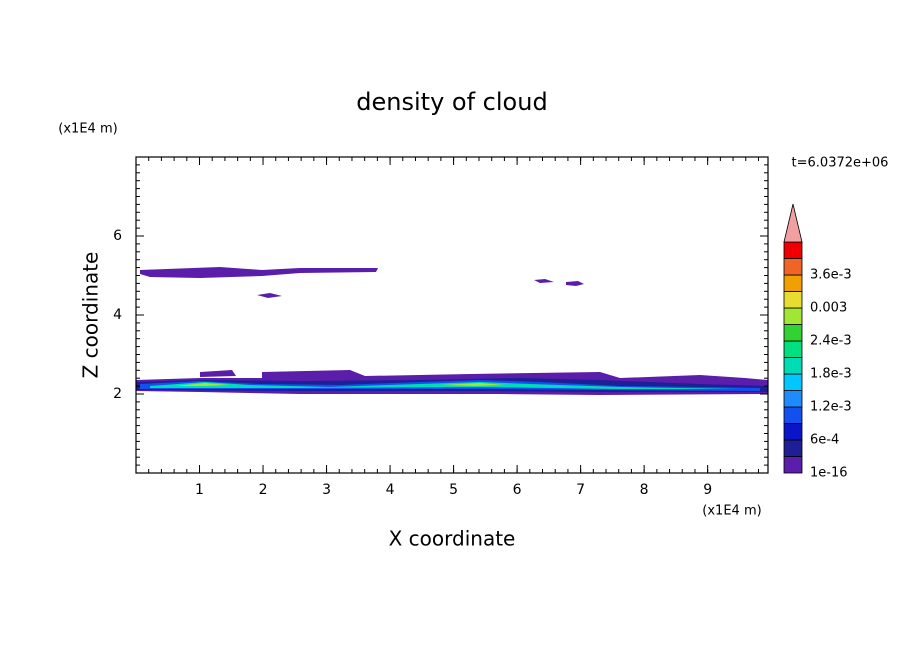 This screenshot has height=654, width=904. I want to click on x-tick-label: 9, so click(707, 490).